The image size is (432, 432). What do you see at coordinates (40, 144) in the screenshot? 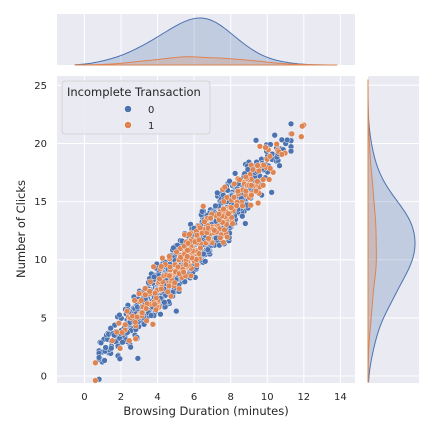
I see `y-tick-label: 20` at bounding box center [40, 144].